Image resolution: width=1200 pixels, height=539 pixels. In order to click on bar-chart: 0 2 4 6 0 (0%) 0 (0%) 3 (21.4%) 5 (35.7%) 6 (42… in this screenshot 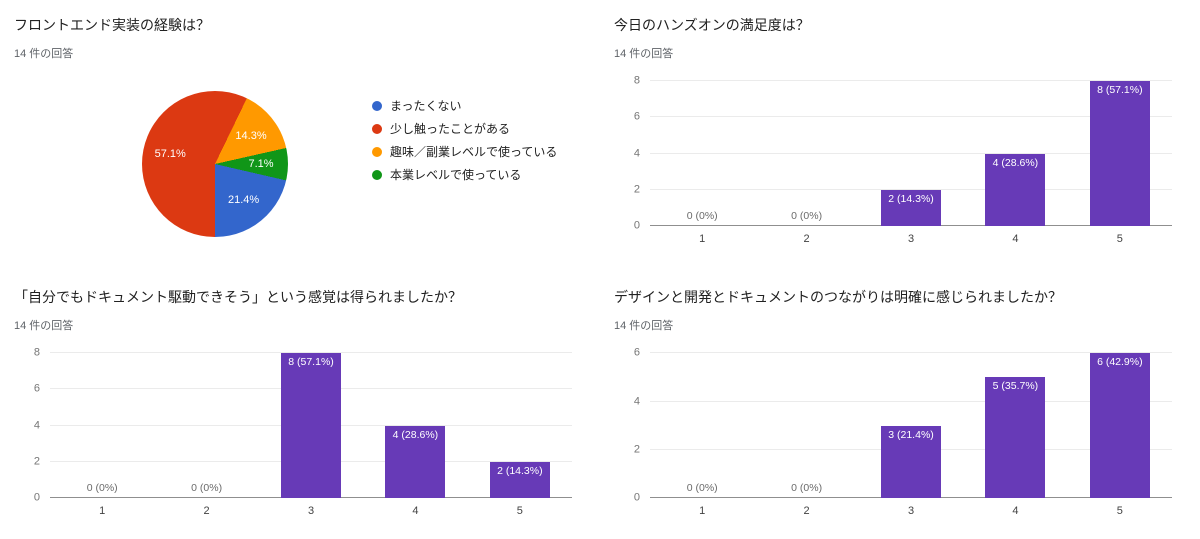, I will do `click(899, 425)`.